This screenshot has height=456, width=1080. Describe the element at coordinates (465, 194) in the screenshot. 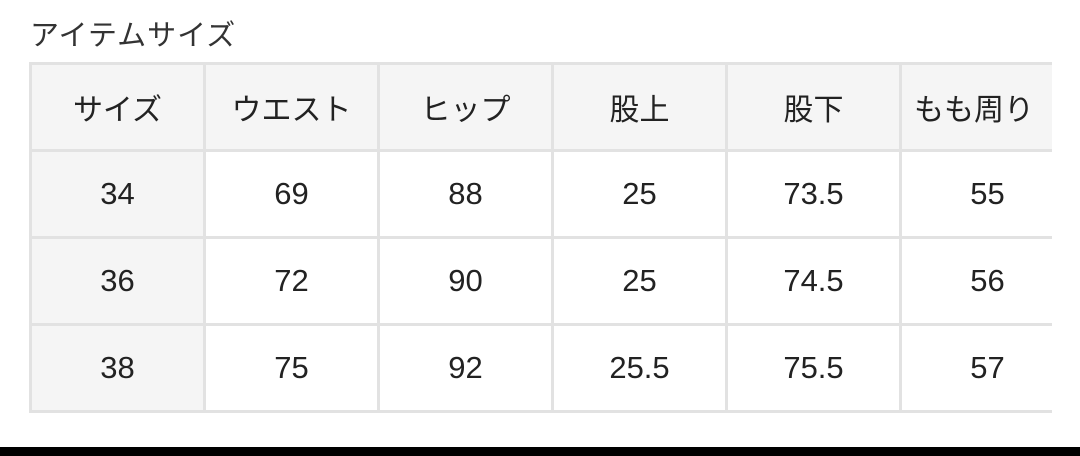

I see `cell-hip: 88` at that location.